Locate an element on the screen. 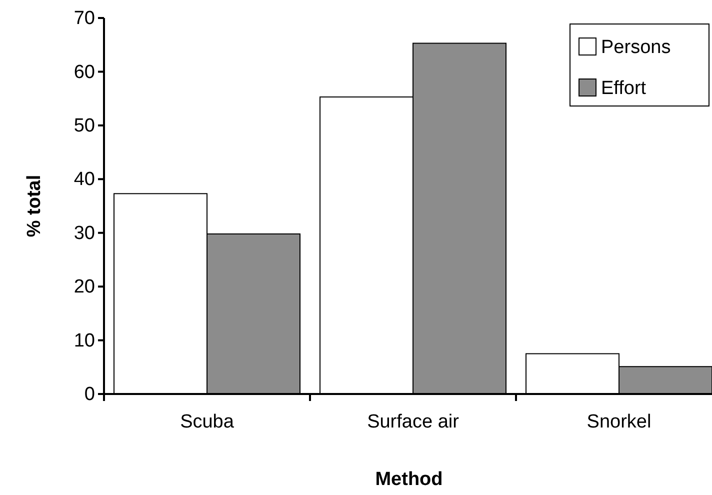 The image size is (712, 495). y-tick-label: 40 is located at coordinates (84, 179).